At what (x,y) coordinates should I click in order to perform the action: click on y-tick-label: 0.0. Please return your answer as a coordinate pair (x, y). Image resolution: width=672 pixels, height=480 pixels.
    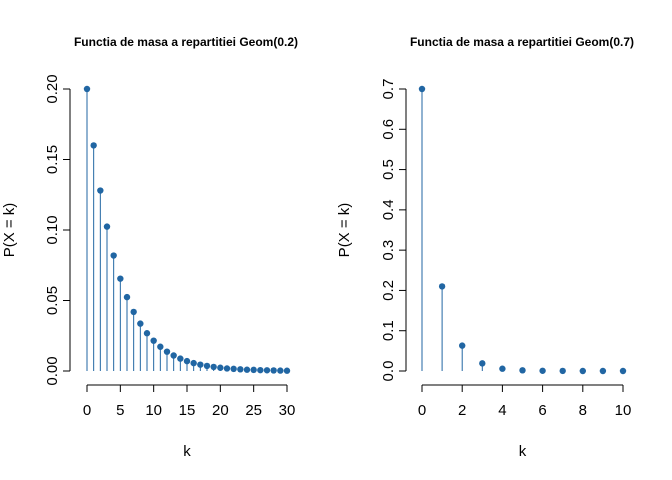
    Looking at the image, I should click on (388, 371).